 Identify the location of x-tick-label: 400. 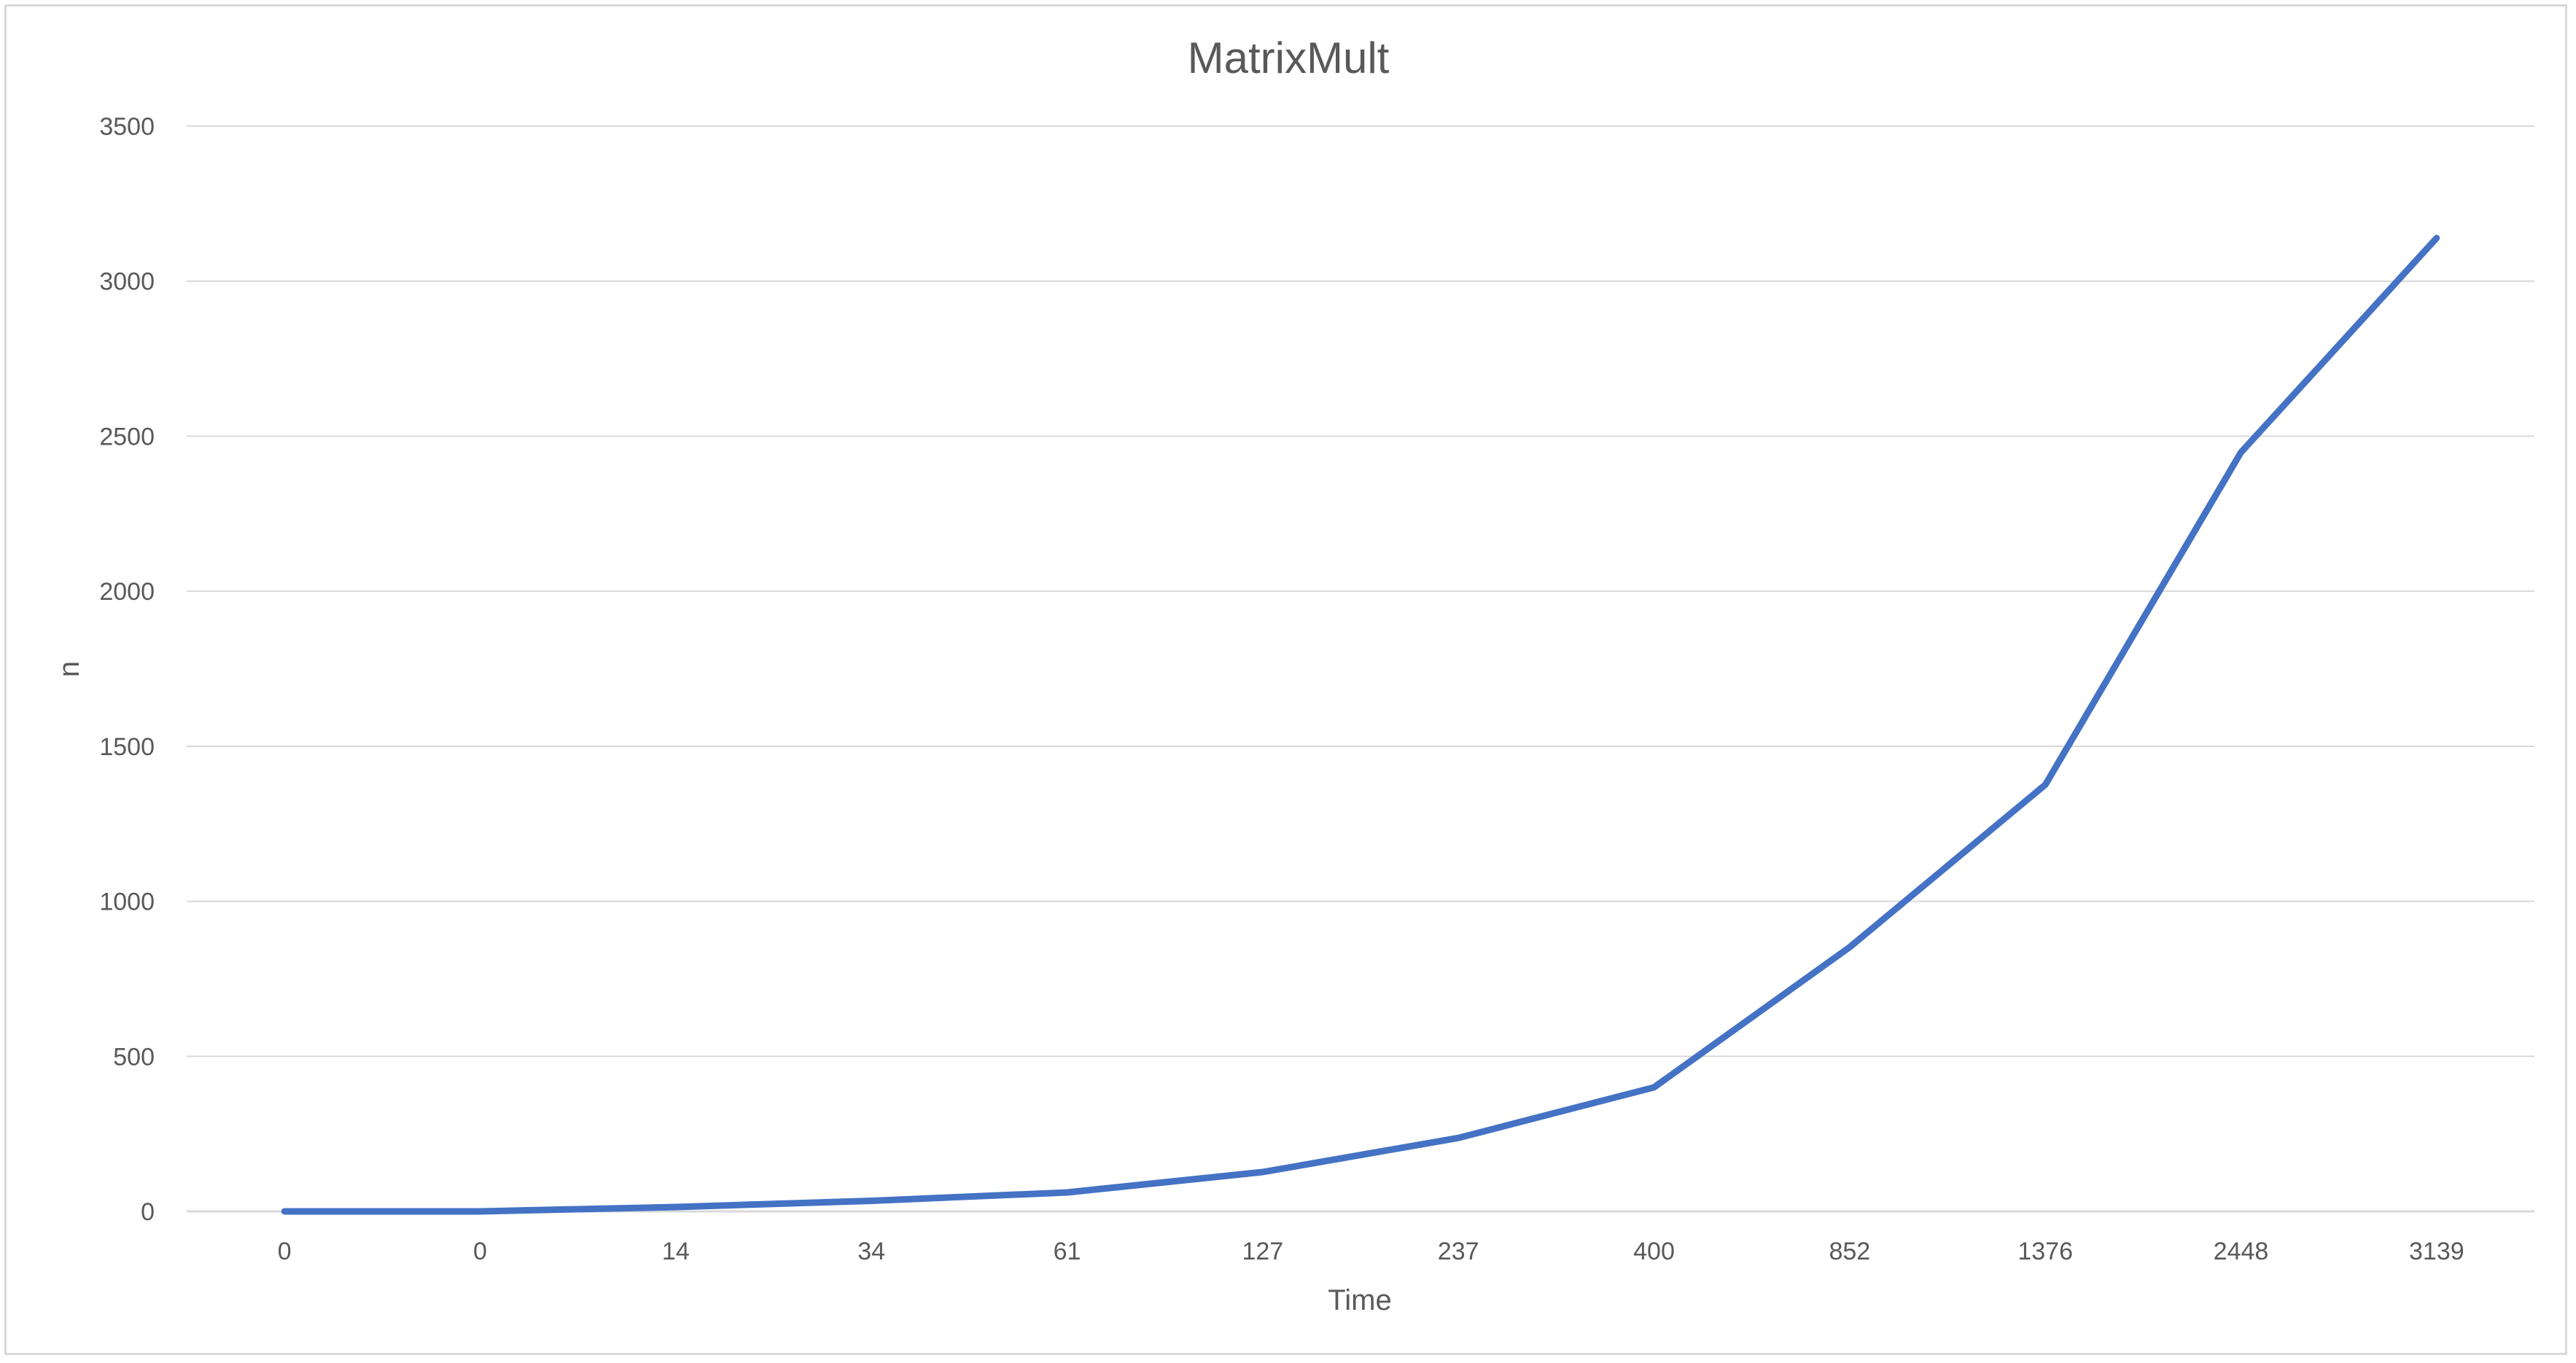
(1654, 1251).